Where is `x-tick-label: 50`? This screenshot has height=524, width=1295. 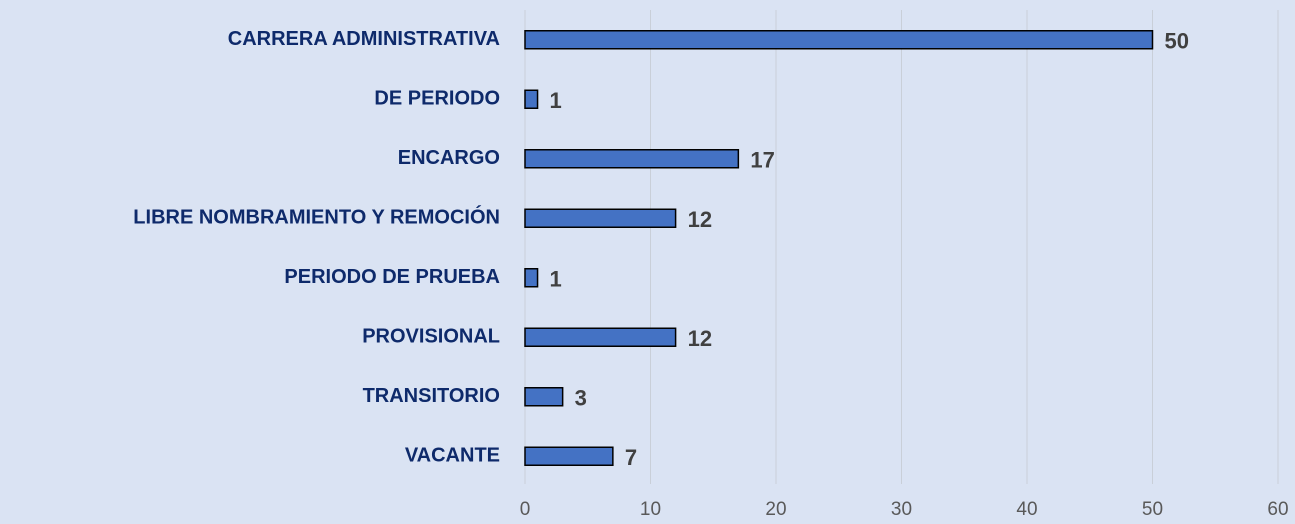
x-tick-label: 50 is located at coordinates (1152, 509).